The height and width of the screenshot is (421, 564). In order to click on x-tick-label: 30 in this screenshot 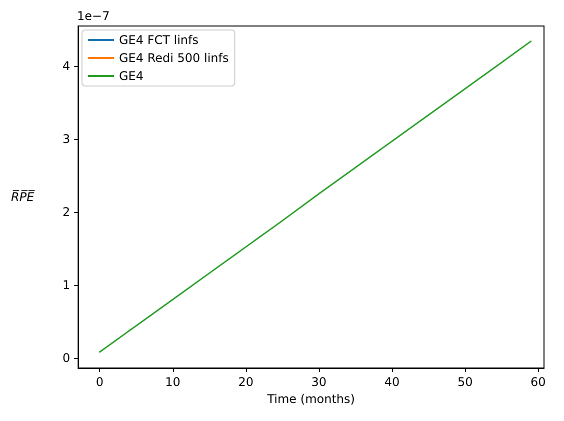, I will do `click(319, 382)`.